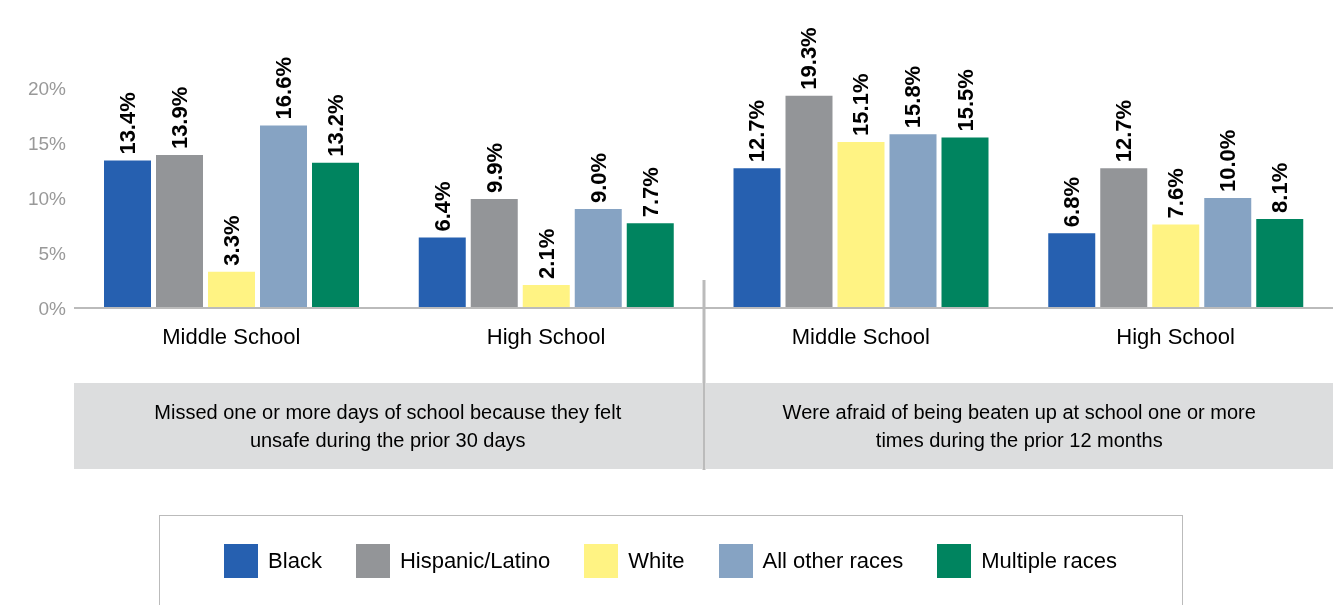 The image size is (1341, 605). I want to click on data-label: 13.2%, so click(335, 125).